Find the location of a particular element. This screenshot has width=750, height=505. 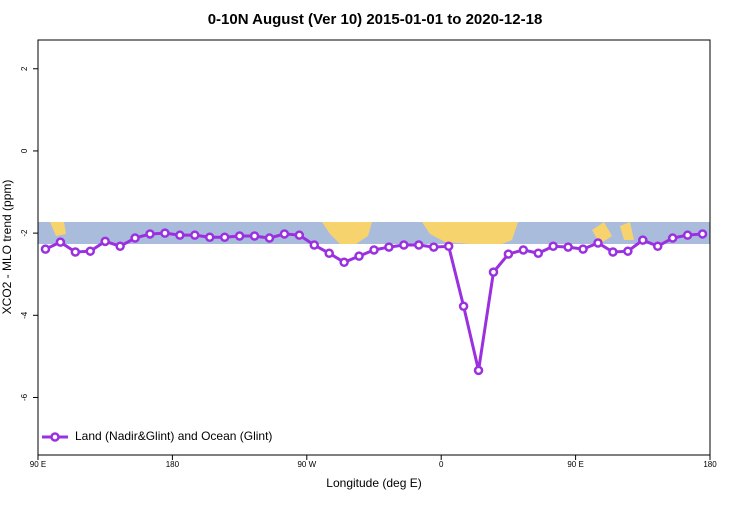

x-tick-label: 90 W is located at coordinates (306, 464).